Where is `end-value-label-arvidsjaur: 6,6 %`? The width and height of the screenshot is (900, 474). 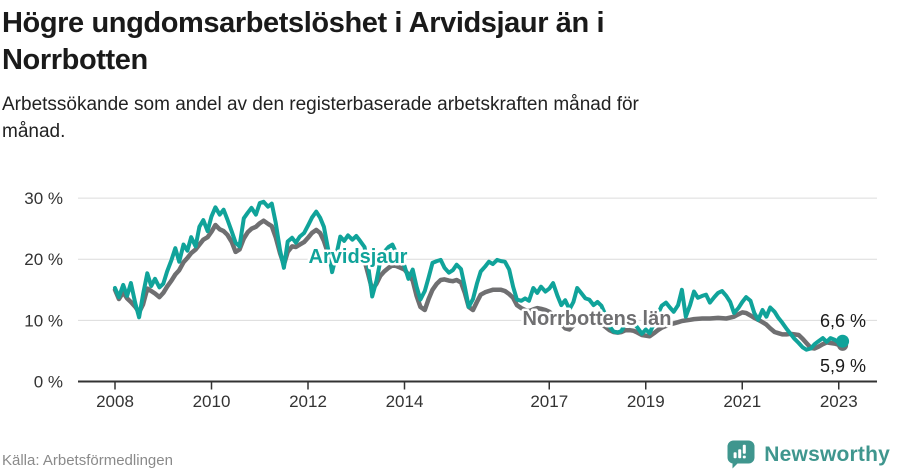
end-value-label-arvidsjaur: 6,6 % is located at coordinates (843, 321).